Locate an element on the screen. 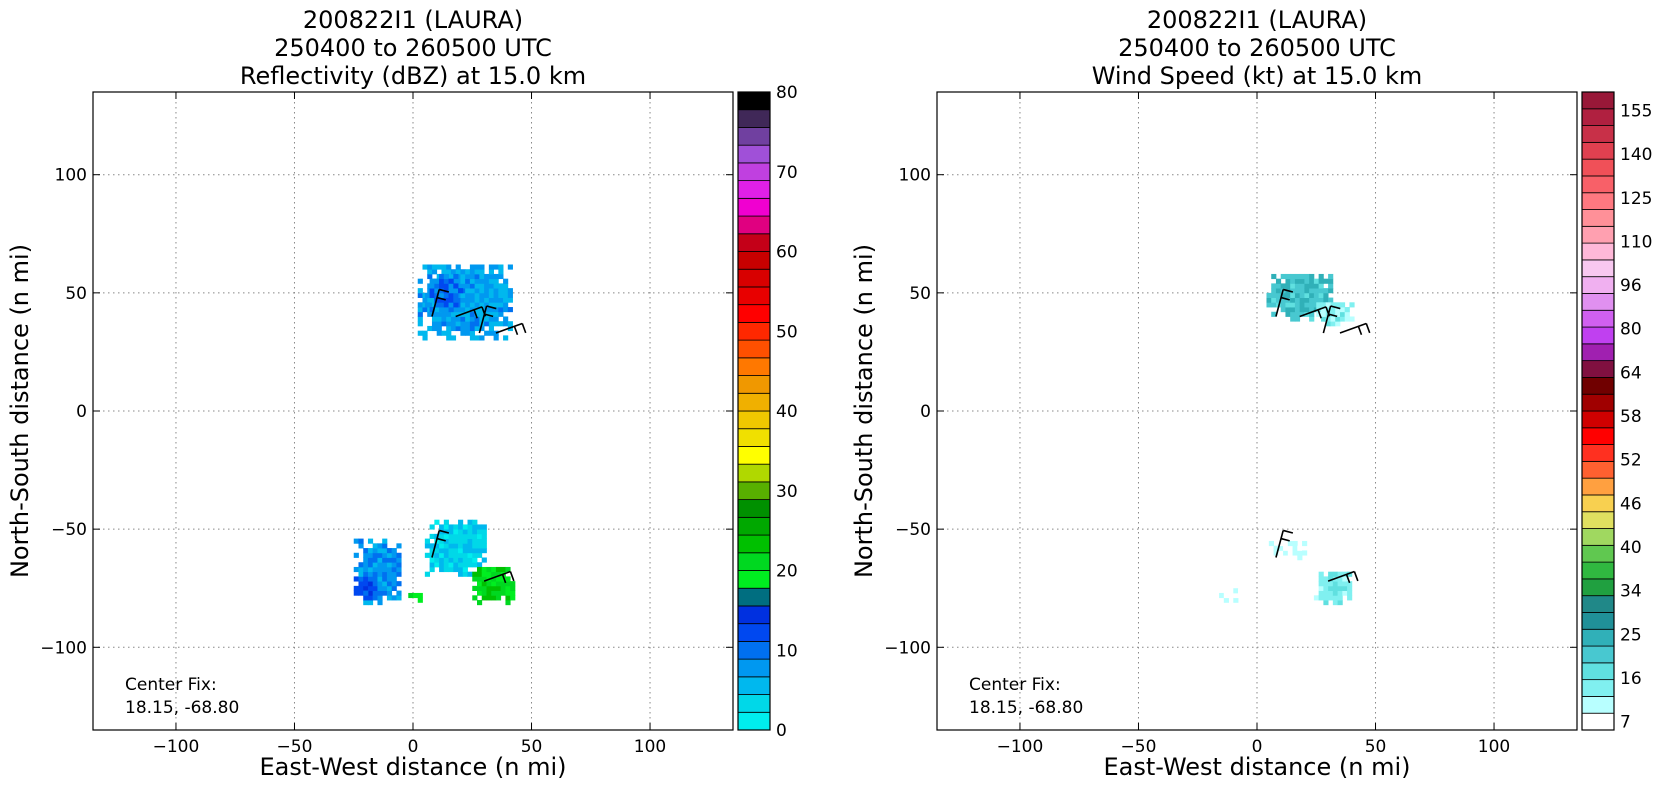 This screenshot has width=1654, height=787. panel-title-line1: 200822I1 (LAURA) is located at coordinates (413, 20).